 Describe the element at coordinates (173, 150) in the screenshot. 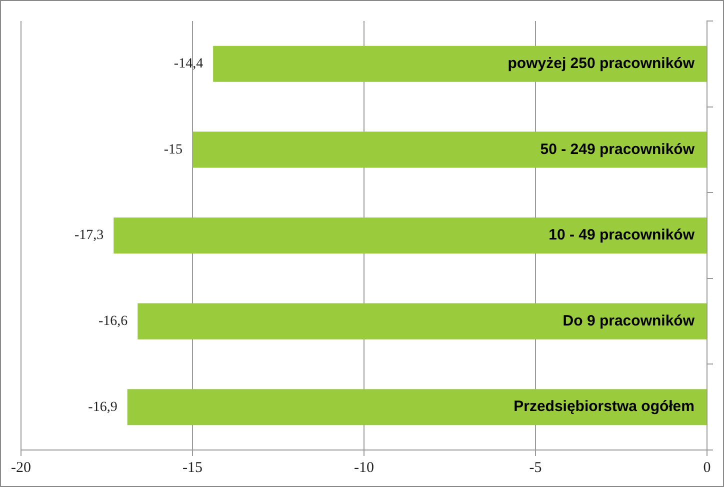

I see `data-label: -15` at that location.